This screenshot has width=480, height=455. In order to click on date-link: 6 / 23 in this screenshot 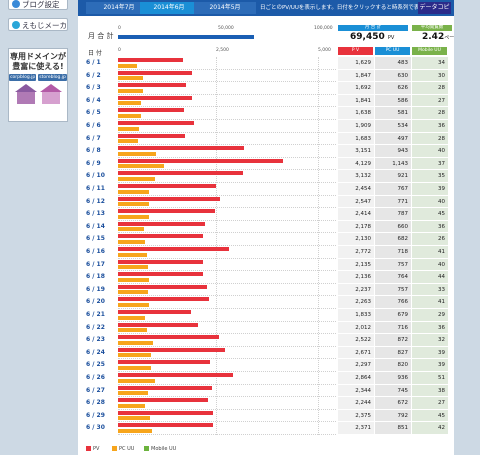, I will do `click(95, 340)`.